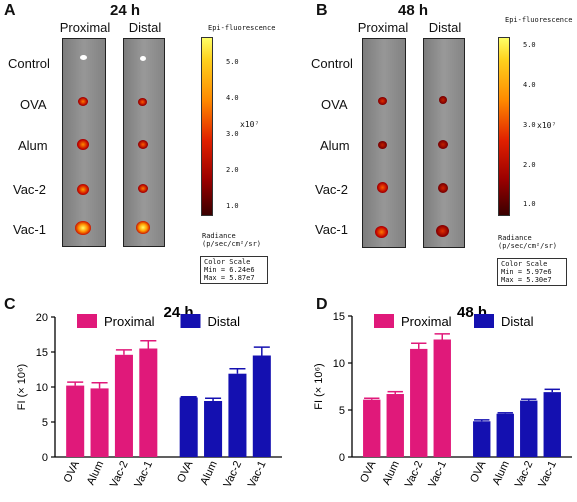 The image size is (577, 502). Describe the element at coordinates (383, 27) in the screenshot. I see `panel-b-proximal-label: Proximal` at that location.